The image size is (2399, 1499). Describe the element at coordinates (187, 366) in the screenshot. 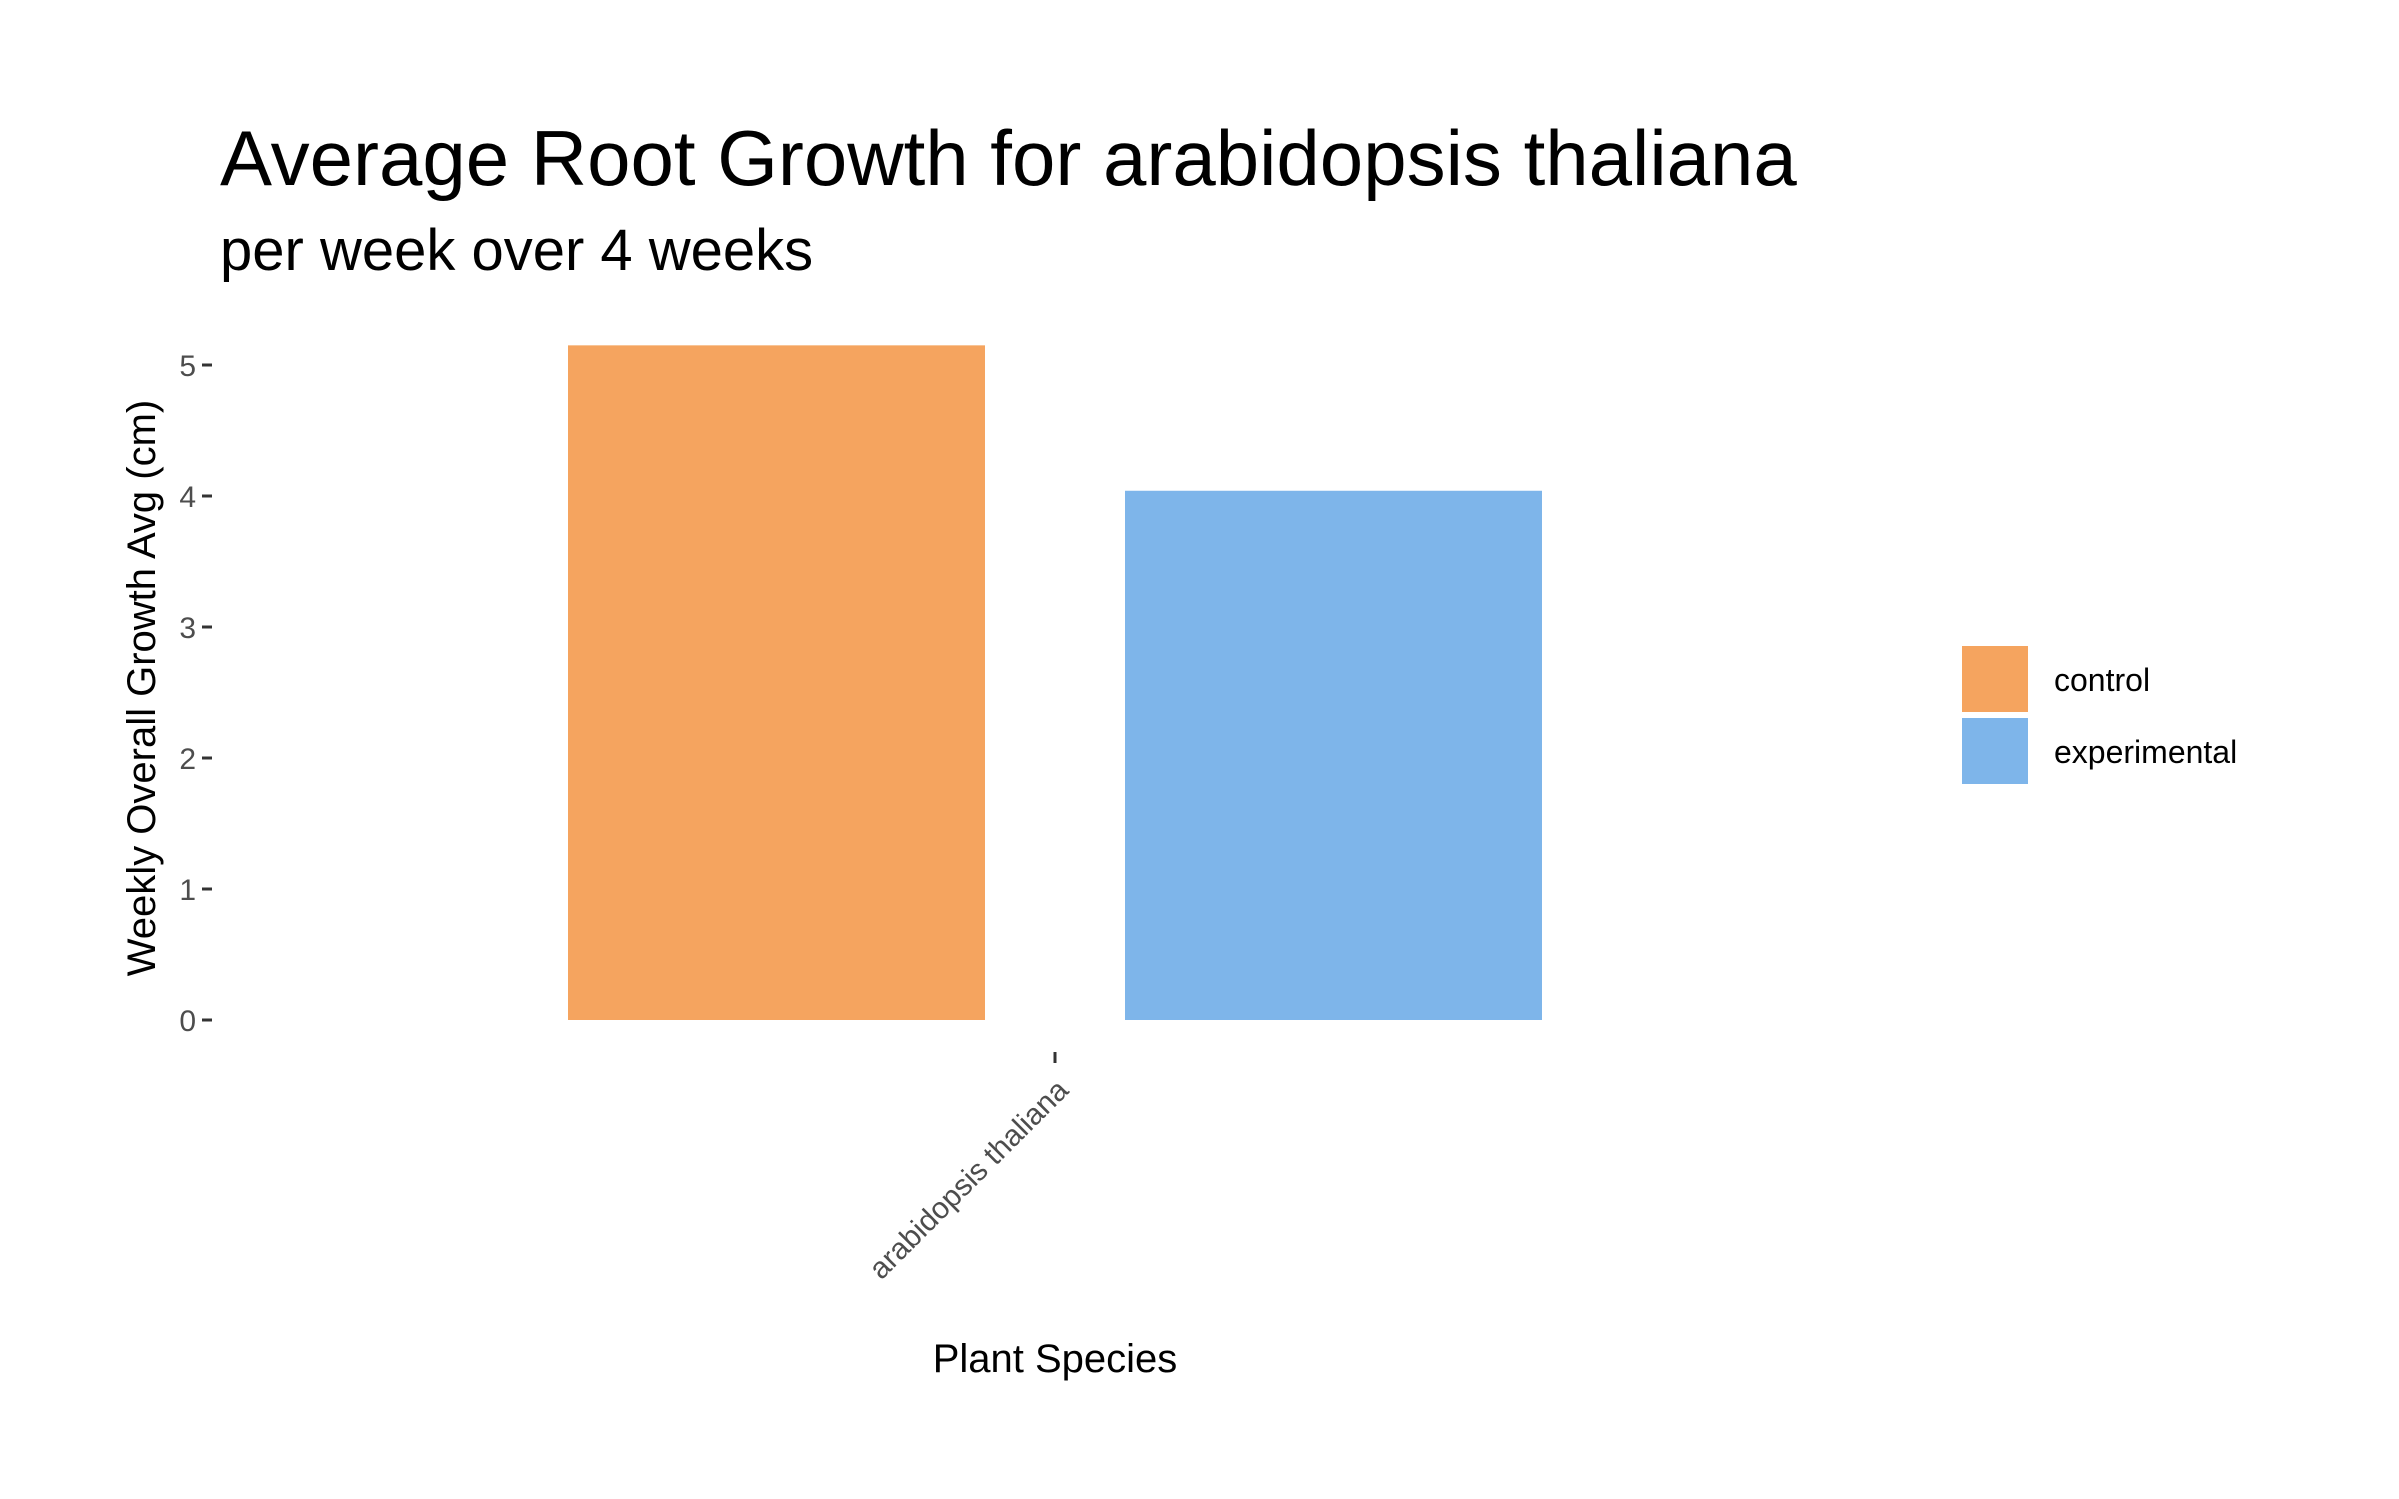

I see `y-tick-label: 5` at that location.